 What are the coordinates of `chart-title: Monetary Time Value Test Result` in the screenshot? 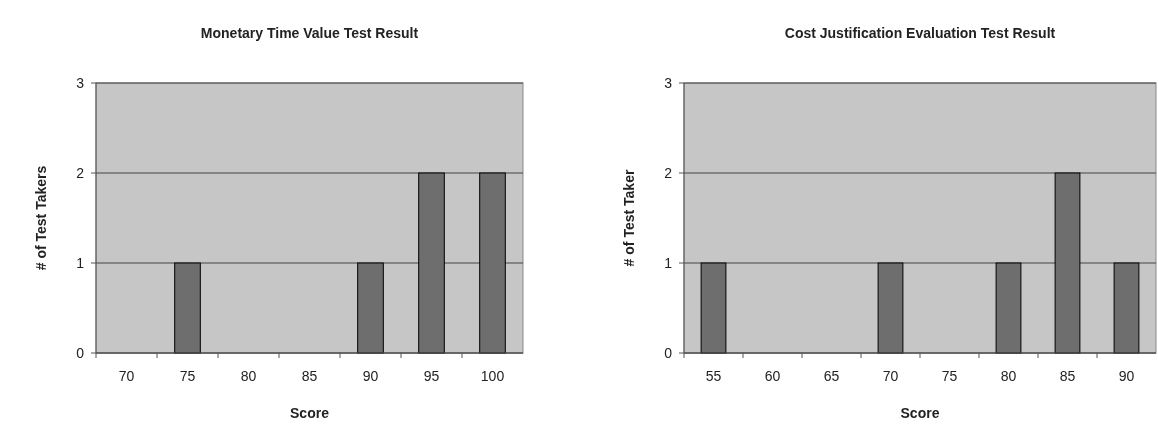 It's located at (309, 33).